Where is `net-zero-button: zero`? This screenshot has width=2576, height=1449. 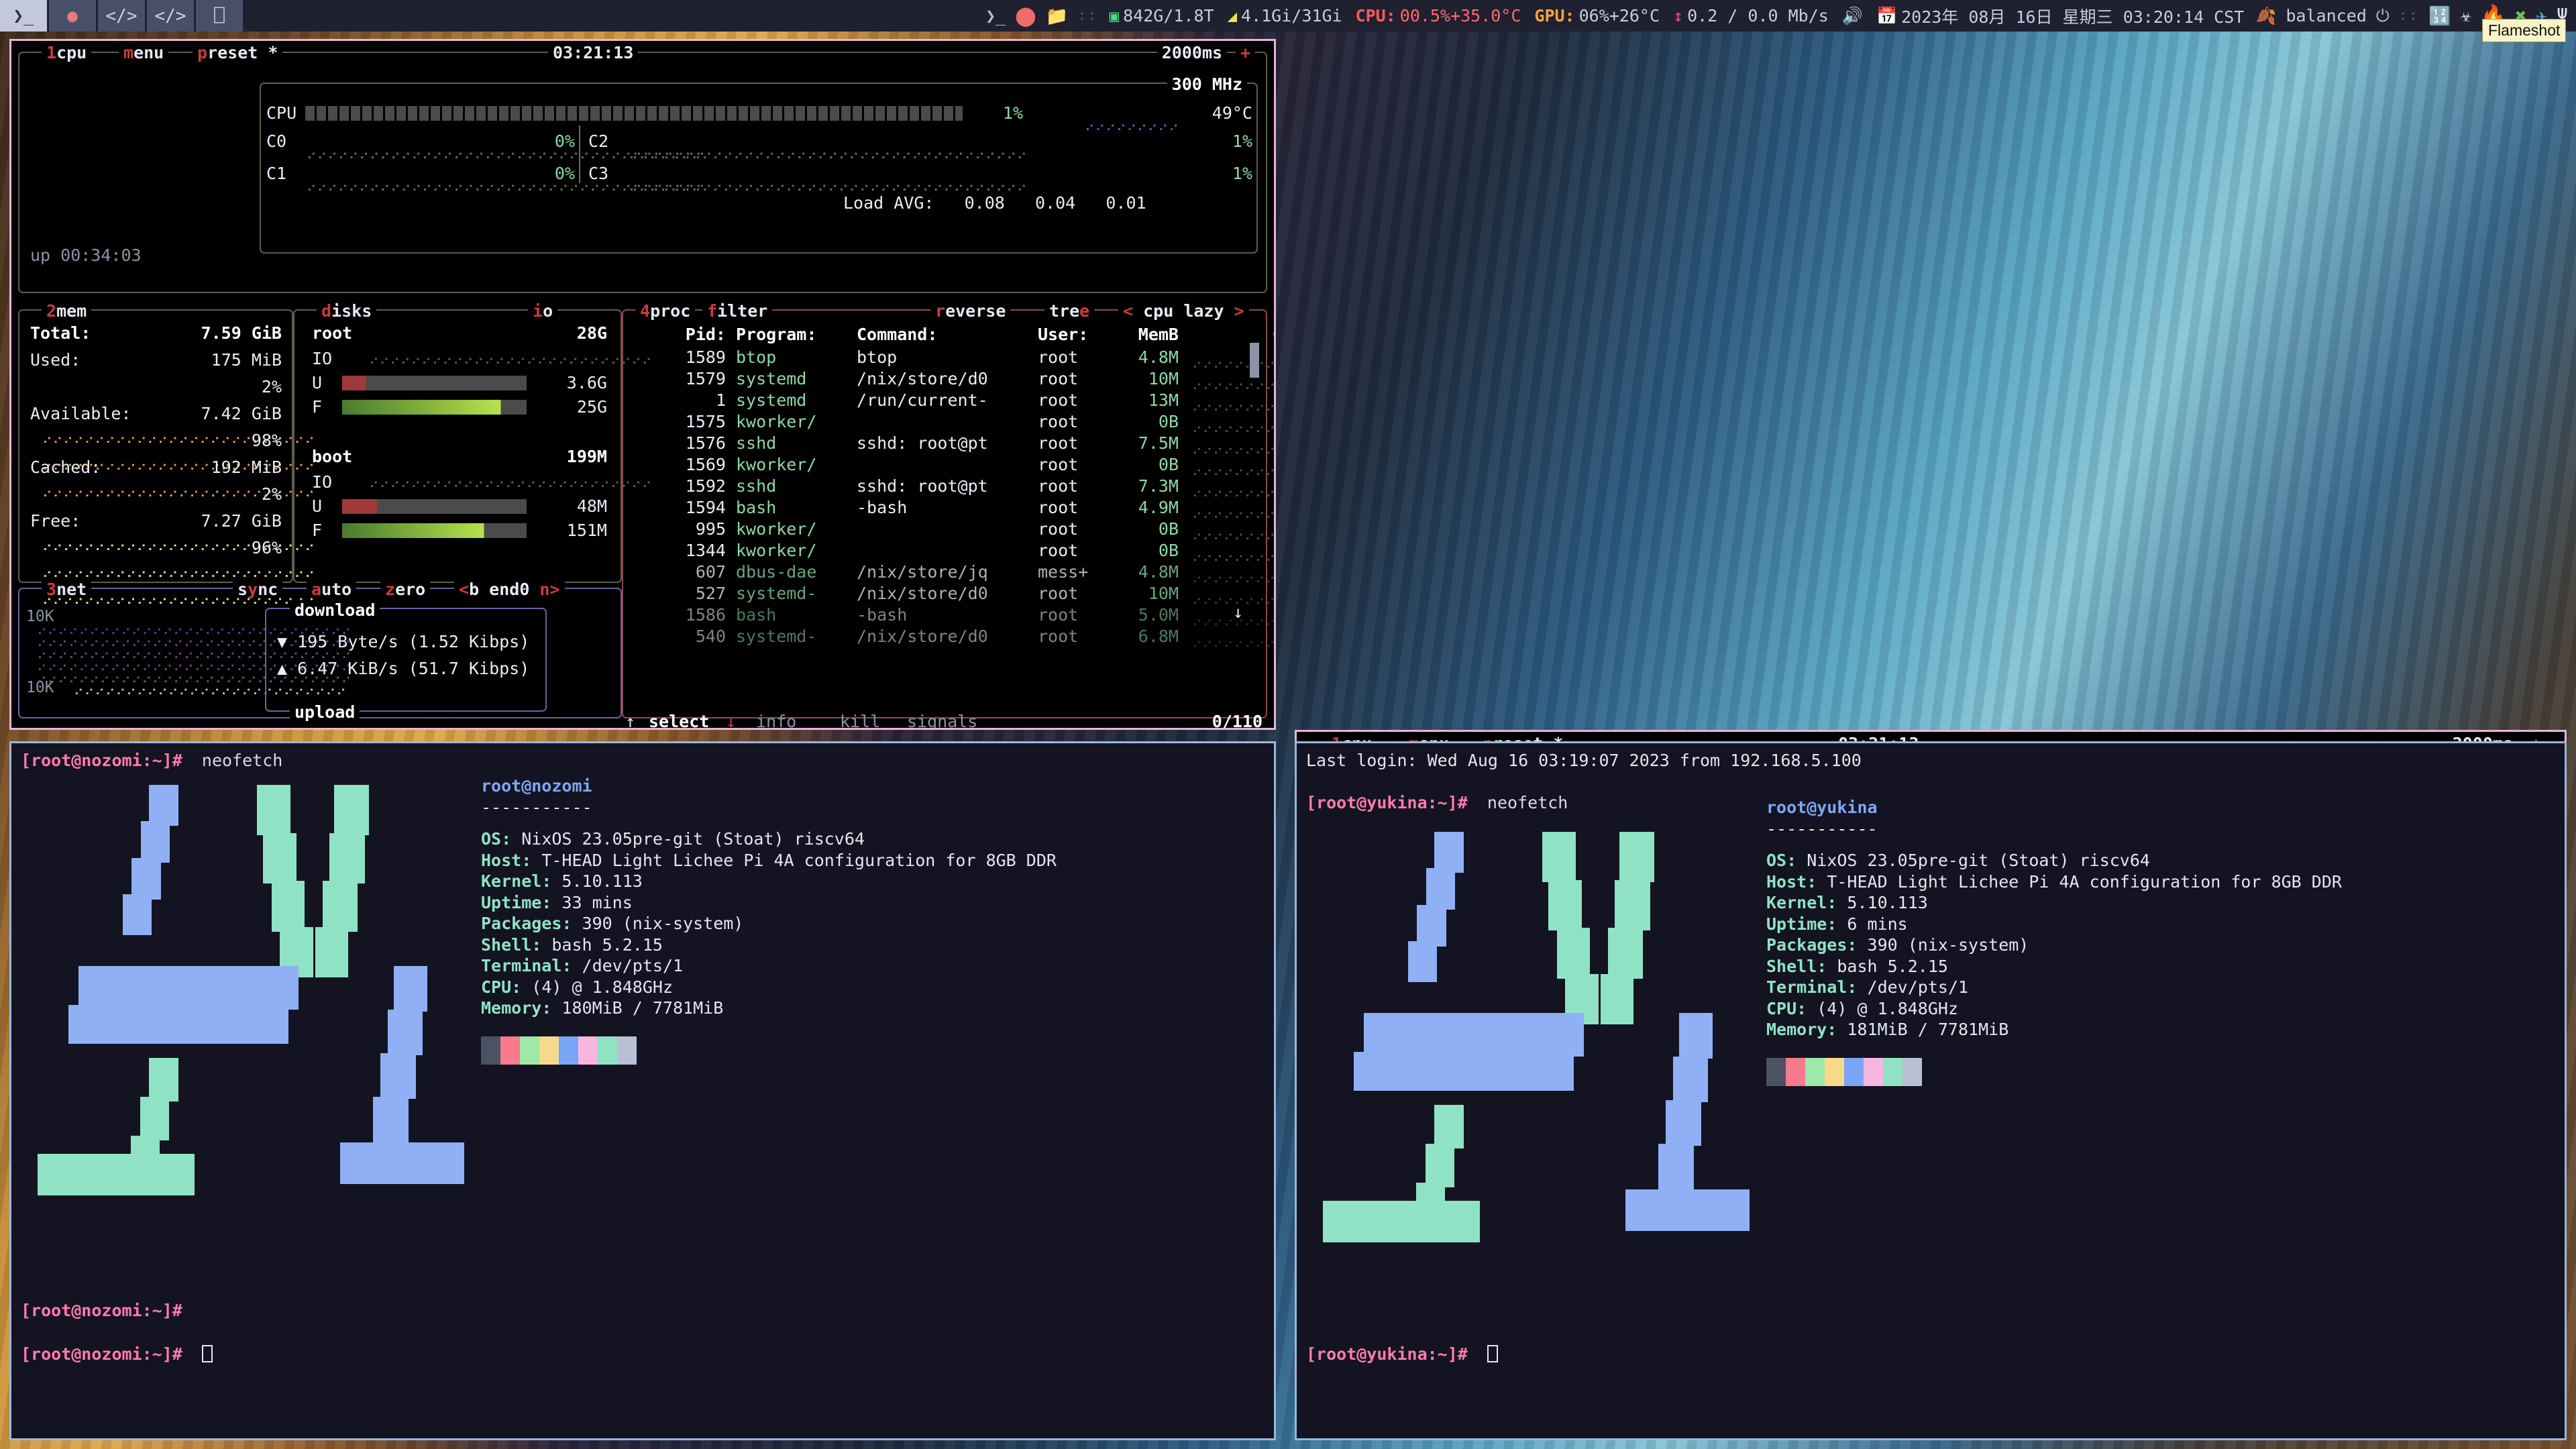 net-zero-button: zero is located at coordinates (405, 589).